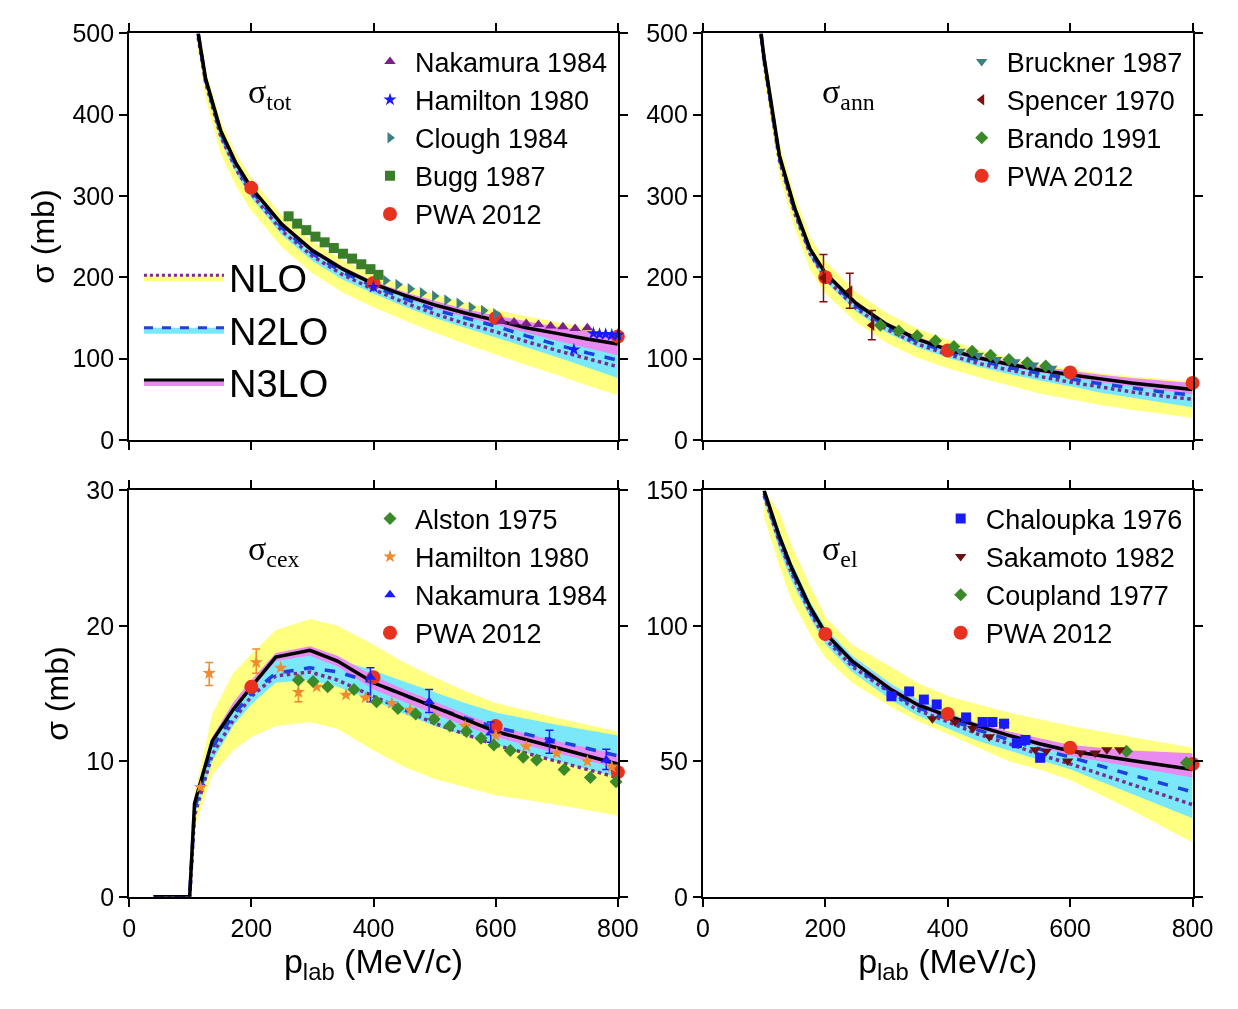 Image resolution: width=1238 pixels, height=1009 pixels. I want to click on legend-label: Brando 1991, so click(1084, 139).